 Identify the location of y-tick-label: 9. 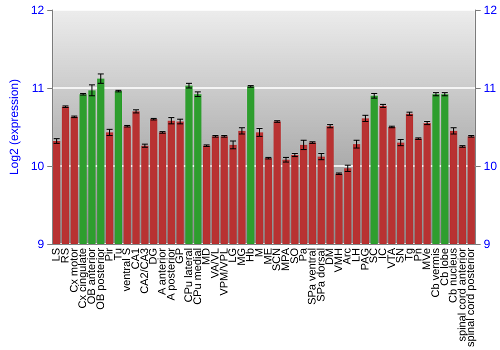
(41, 243).